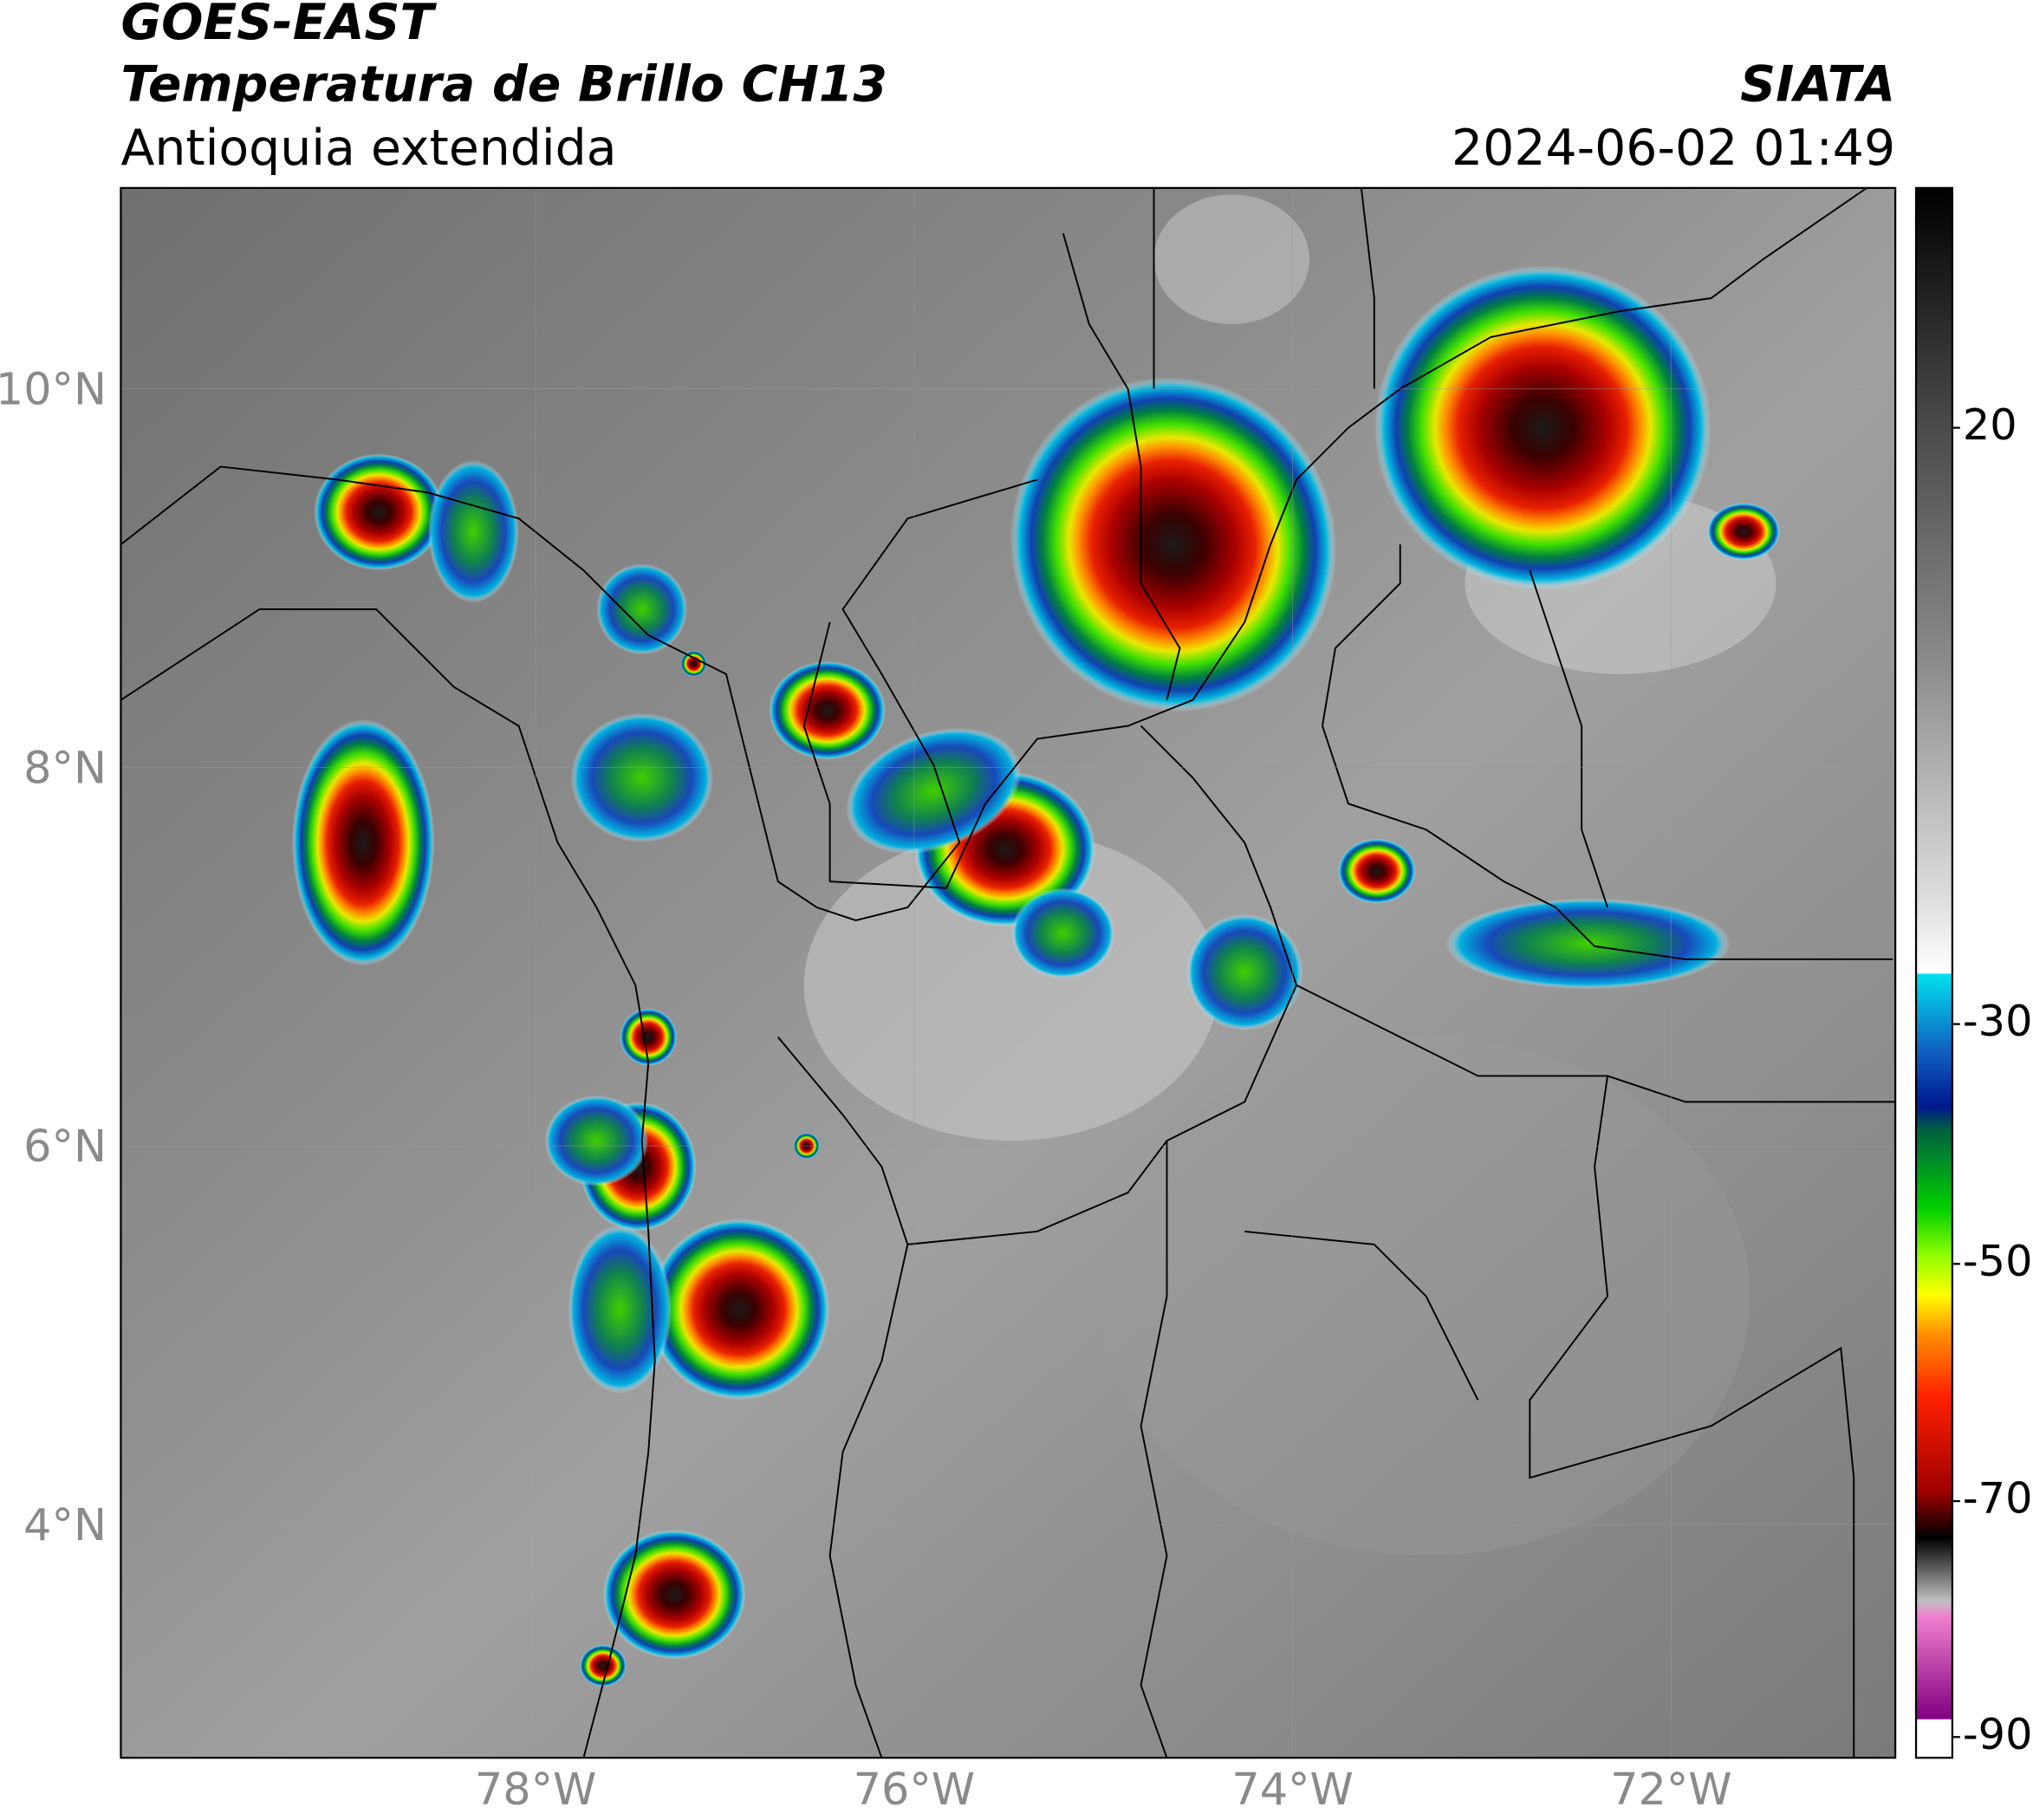 This screenshot has width=2033, height=1820. What do you see at coordinates (278, 25) in the screenshot?
I see `title: GOES-EAST` at bounding box center [278, 25].